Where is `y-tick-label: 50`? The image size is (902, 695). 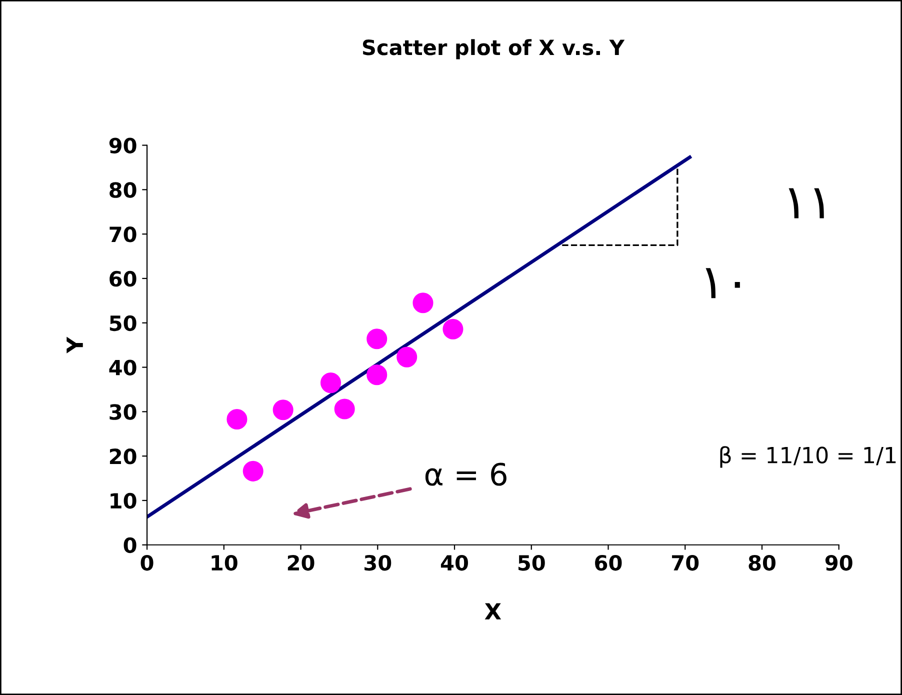 y-tick-label: 50 is located at coordinates (123, 323).